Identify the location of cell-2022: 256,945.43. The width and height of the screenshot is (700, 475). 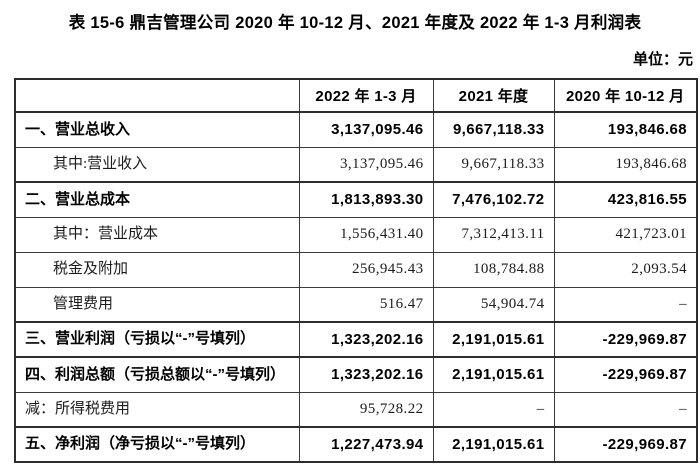
(366, 269).